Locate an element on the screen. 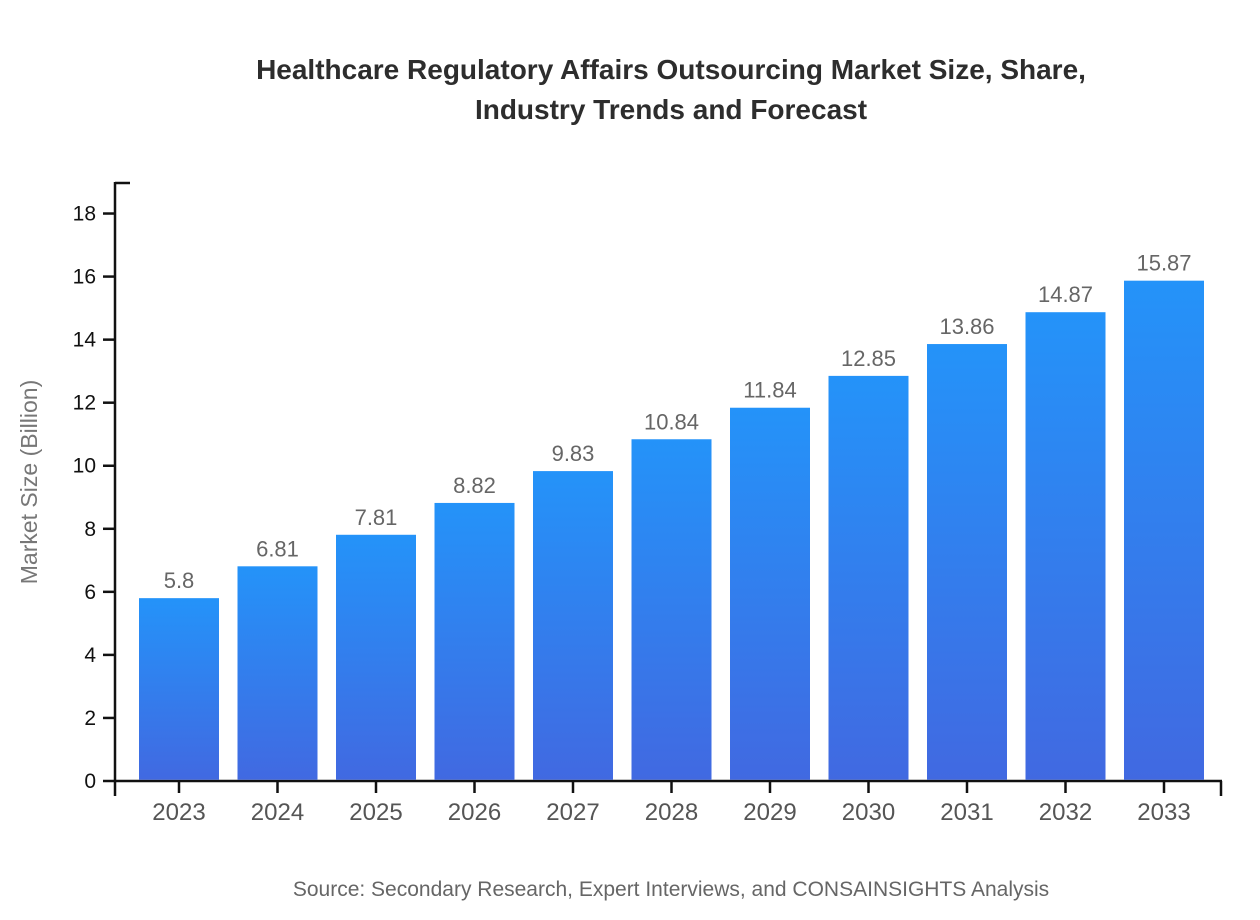 This screenshot has width=1260, height=920. x-category-label: 2023 is located at coordinates (178, 812).